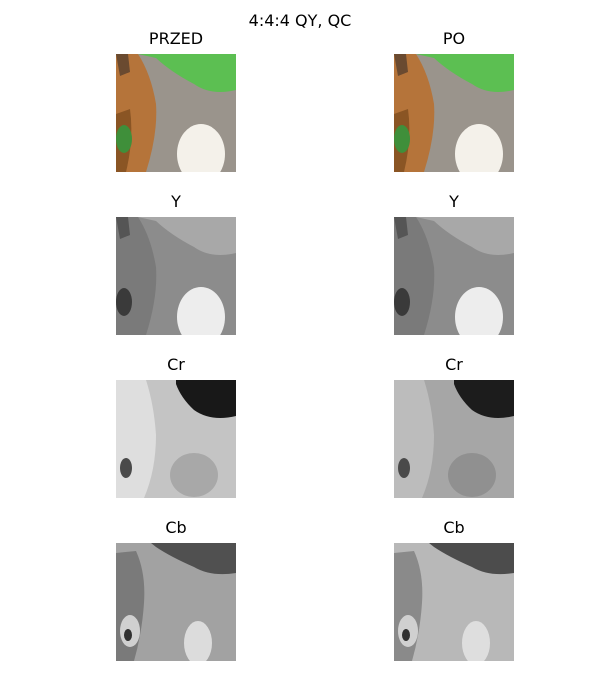 The width and height of the screenshot is (600, 700). I want to click on panel-after-cr: Cr, so click(454, 426).